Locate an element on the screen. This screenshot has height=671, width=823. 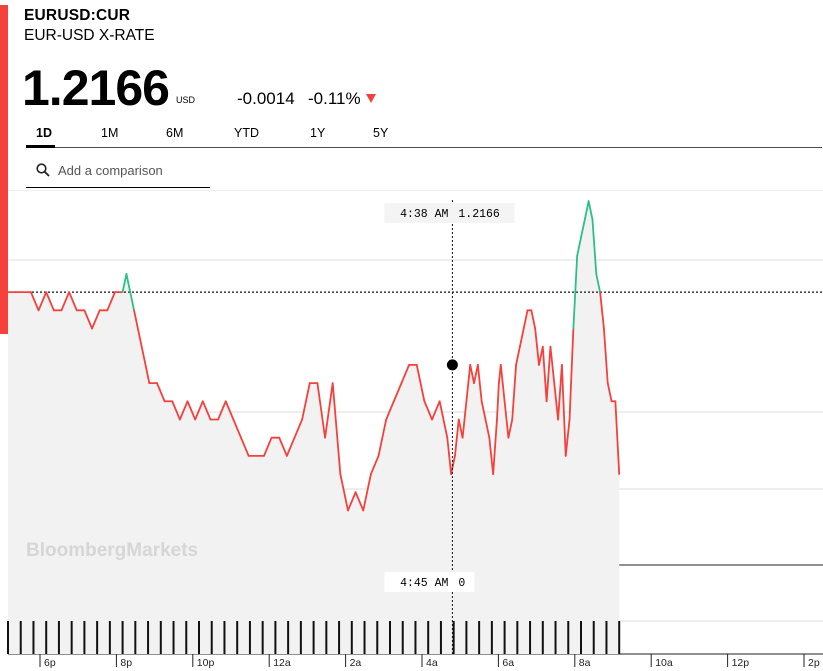
crosshair-time: 4:38 AM is located at coordinates (424, 214).